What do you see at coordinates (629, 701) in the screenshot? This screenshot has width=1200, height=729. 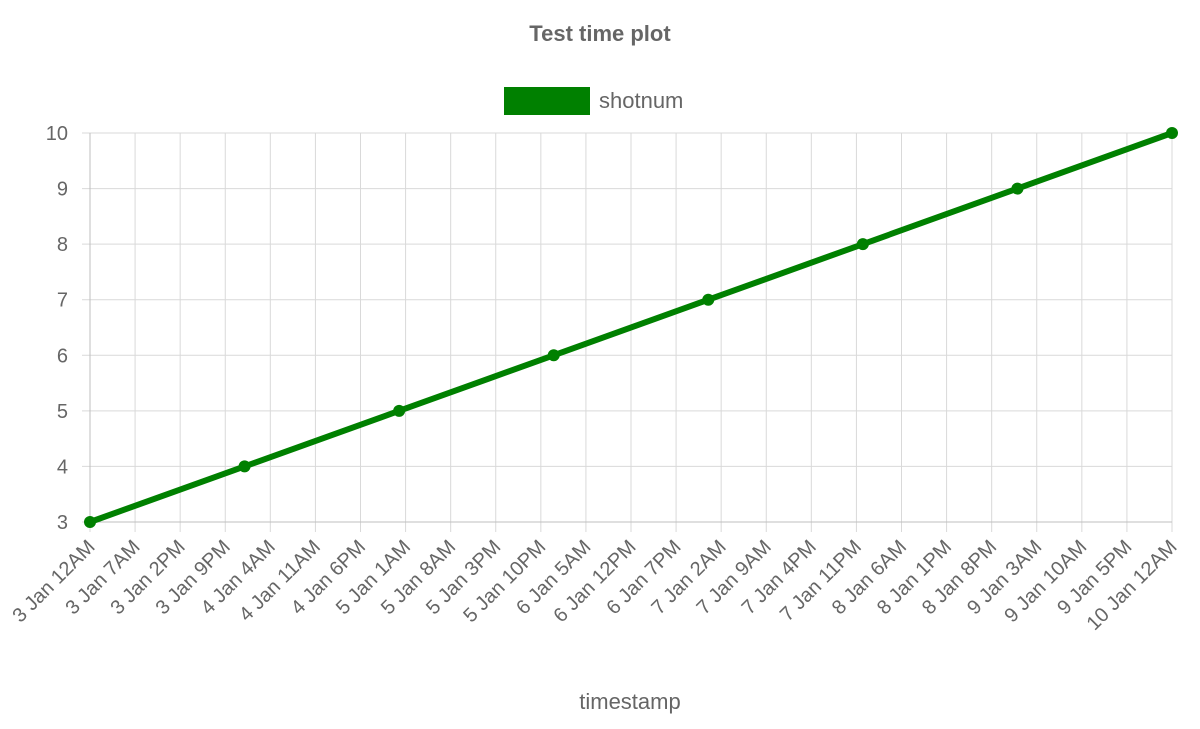 I see `x-axis-title: timestamp` at bounding box center [629, 701].